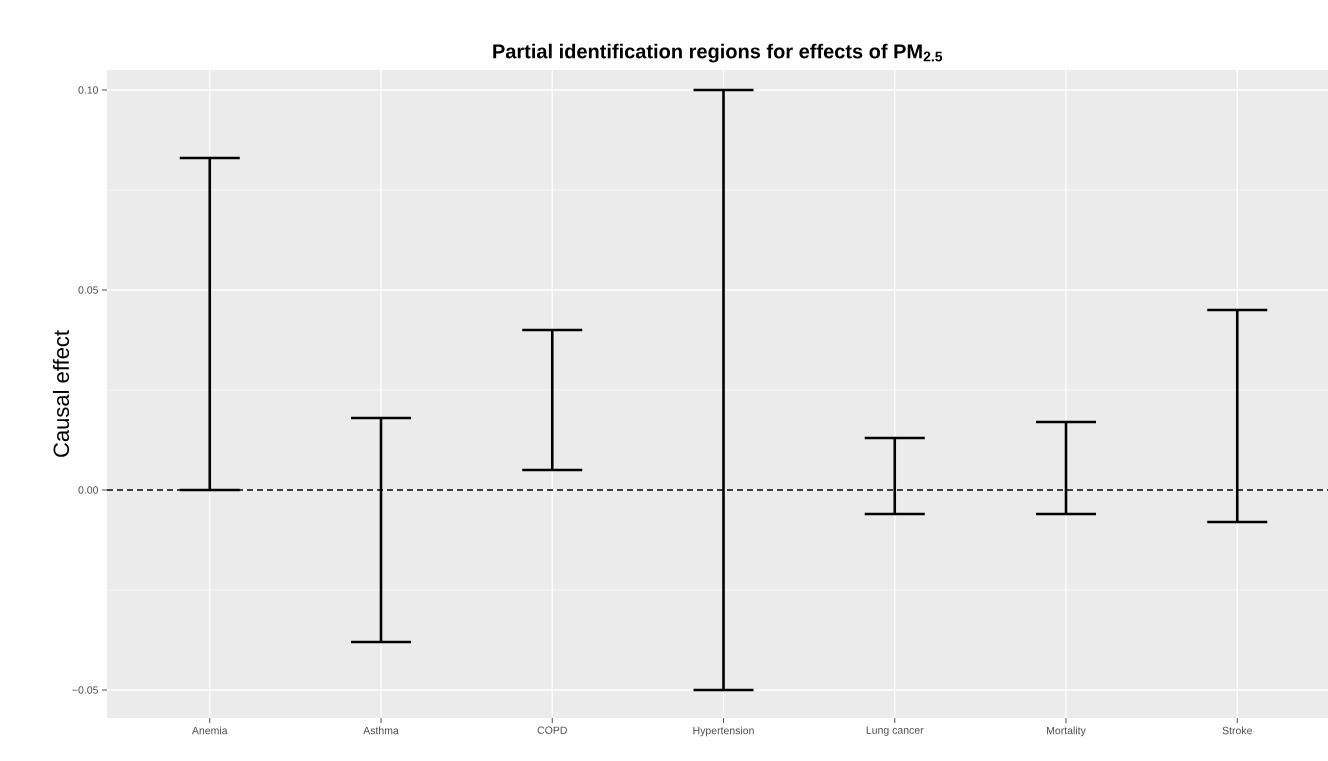  Describe the element at coordinates (61, 393) in the screenshot. I see `y-axis-title: Causal effect` at that location.